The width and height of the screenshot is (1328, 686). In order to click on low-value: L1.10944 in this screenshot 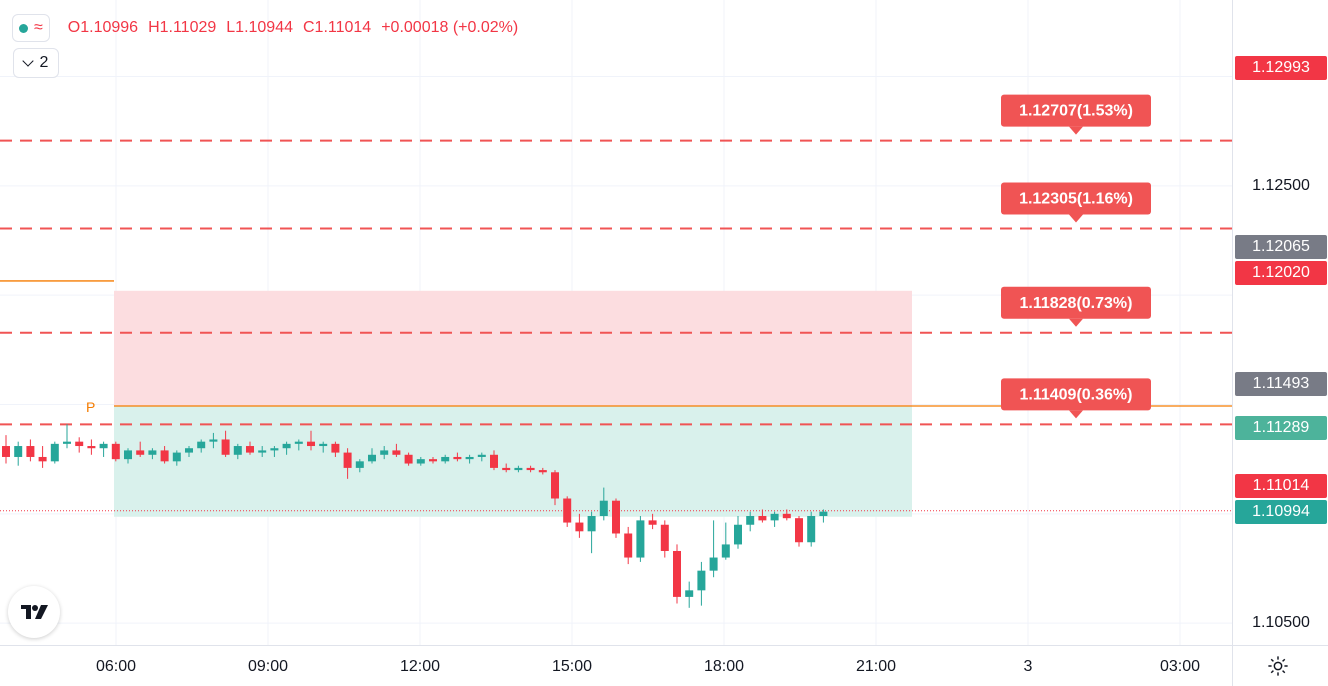, I will do `click(259, 27)`.